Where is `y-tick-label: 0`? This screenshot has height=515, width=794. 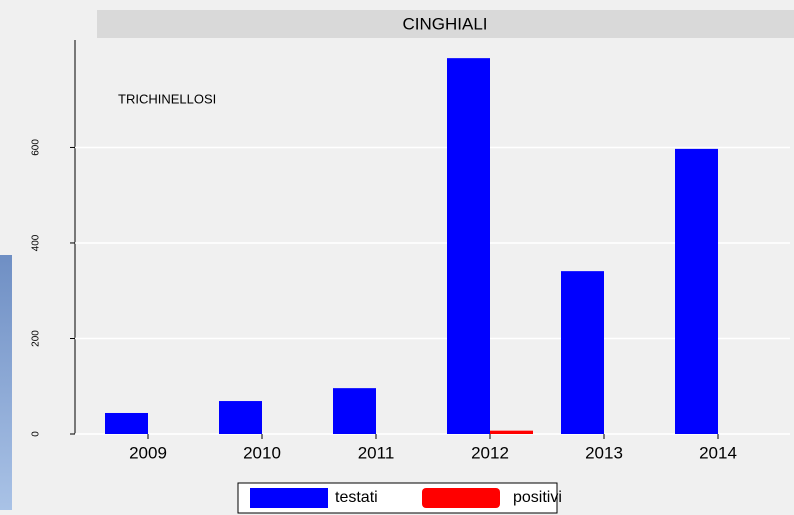 y-tick-label: 0 is located at coordinates (36, 434).